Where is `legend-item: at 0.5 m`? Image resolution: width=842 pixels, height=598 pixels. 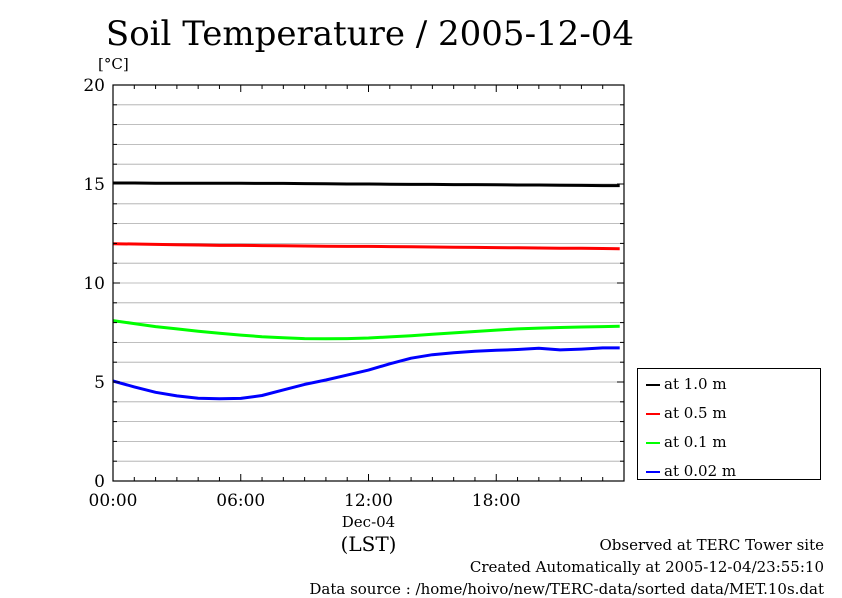
legend-item: at 0.5 m is located at coordinates (686, 413).